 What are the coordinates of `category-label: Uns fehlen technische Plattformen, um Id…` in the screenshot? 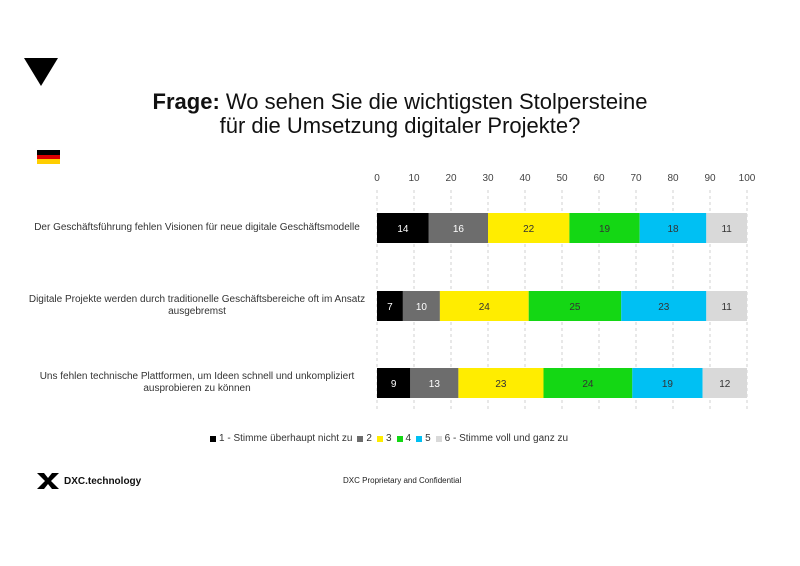 It's located at (197, 382).